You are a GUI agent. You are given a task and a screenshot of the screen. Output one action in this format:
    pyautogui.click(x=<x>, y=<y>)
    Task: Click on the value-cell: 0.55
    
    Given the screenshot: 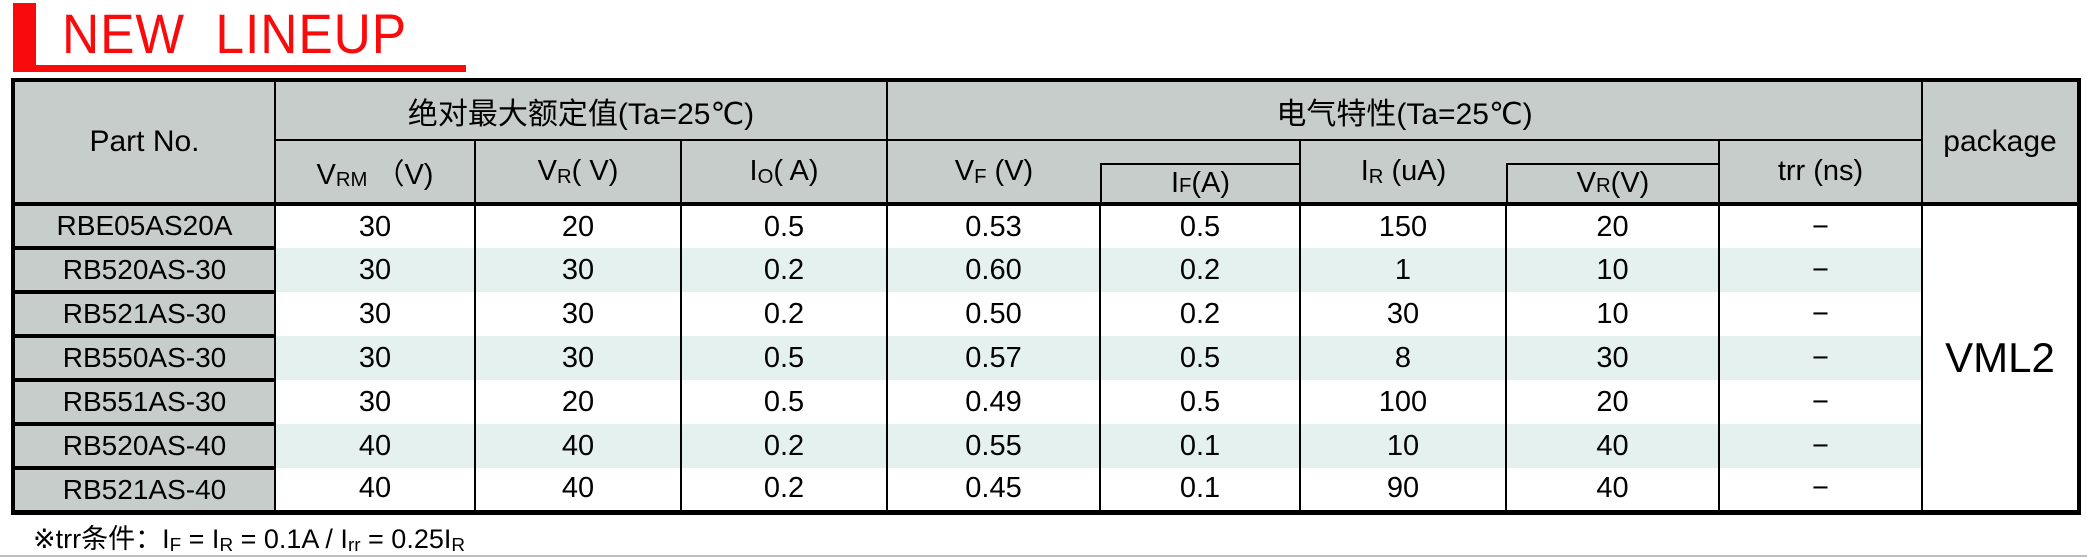 What is the action you would take?
    pyautogui.click(x=994, y=446)
    